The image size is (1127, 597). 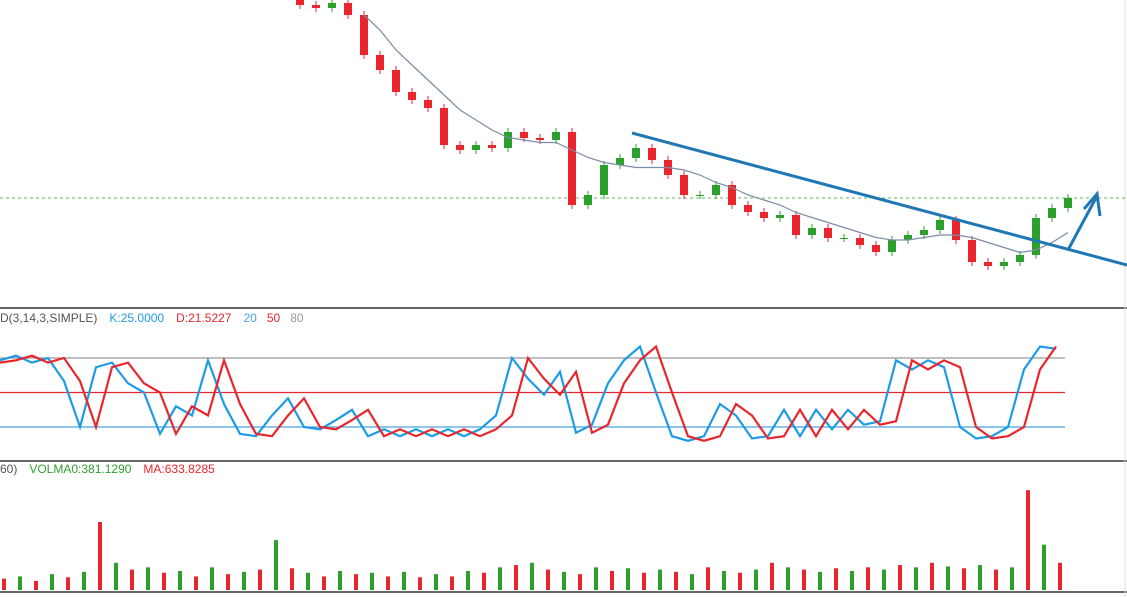 I want to click on level-label: 20, so click(x=250, y=318).